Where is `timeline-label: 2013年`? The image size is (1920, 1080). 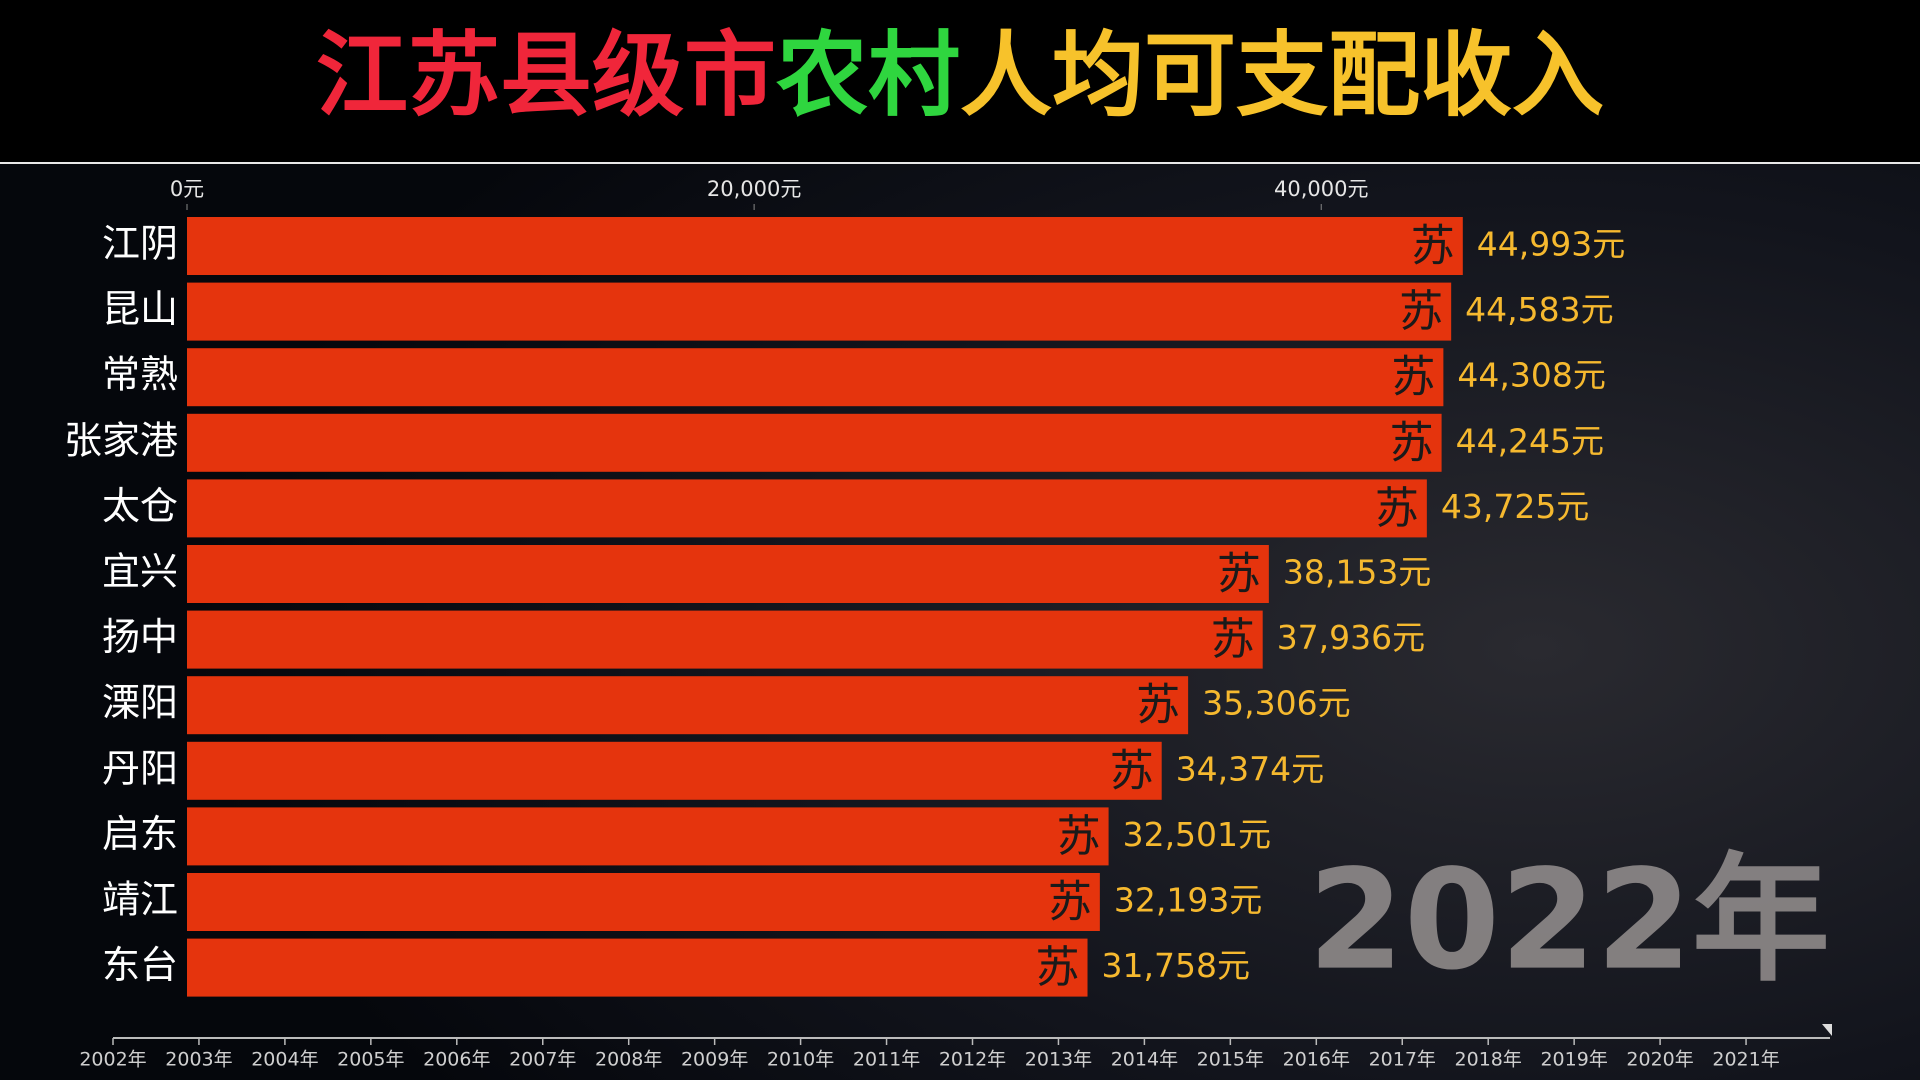
timeline-label: 2013年 is located at coordinates (1058, 1060).